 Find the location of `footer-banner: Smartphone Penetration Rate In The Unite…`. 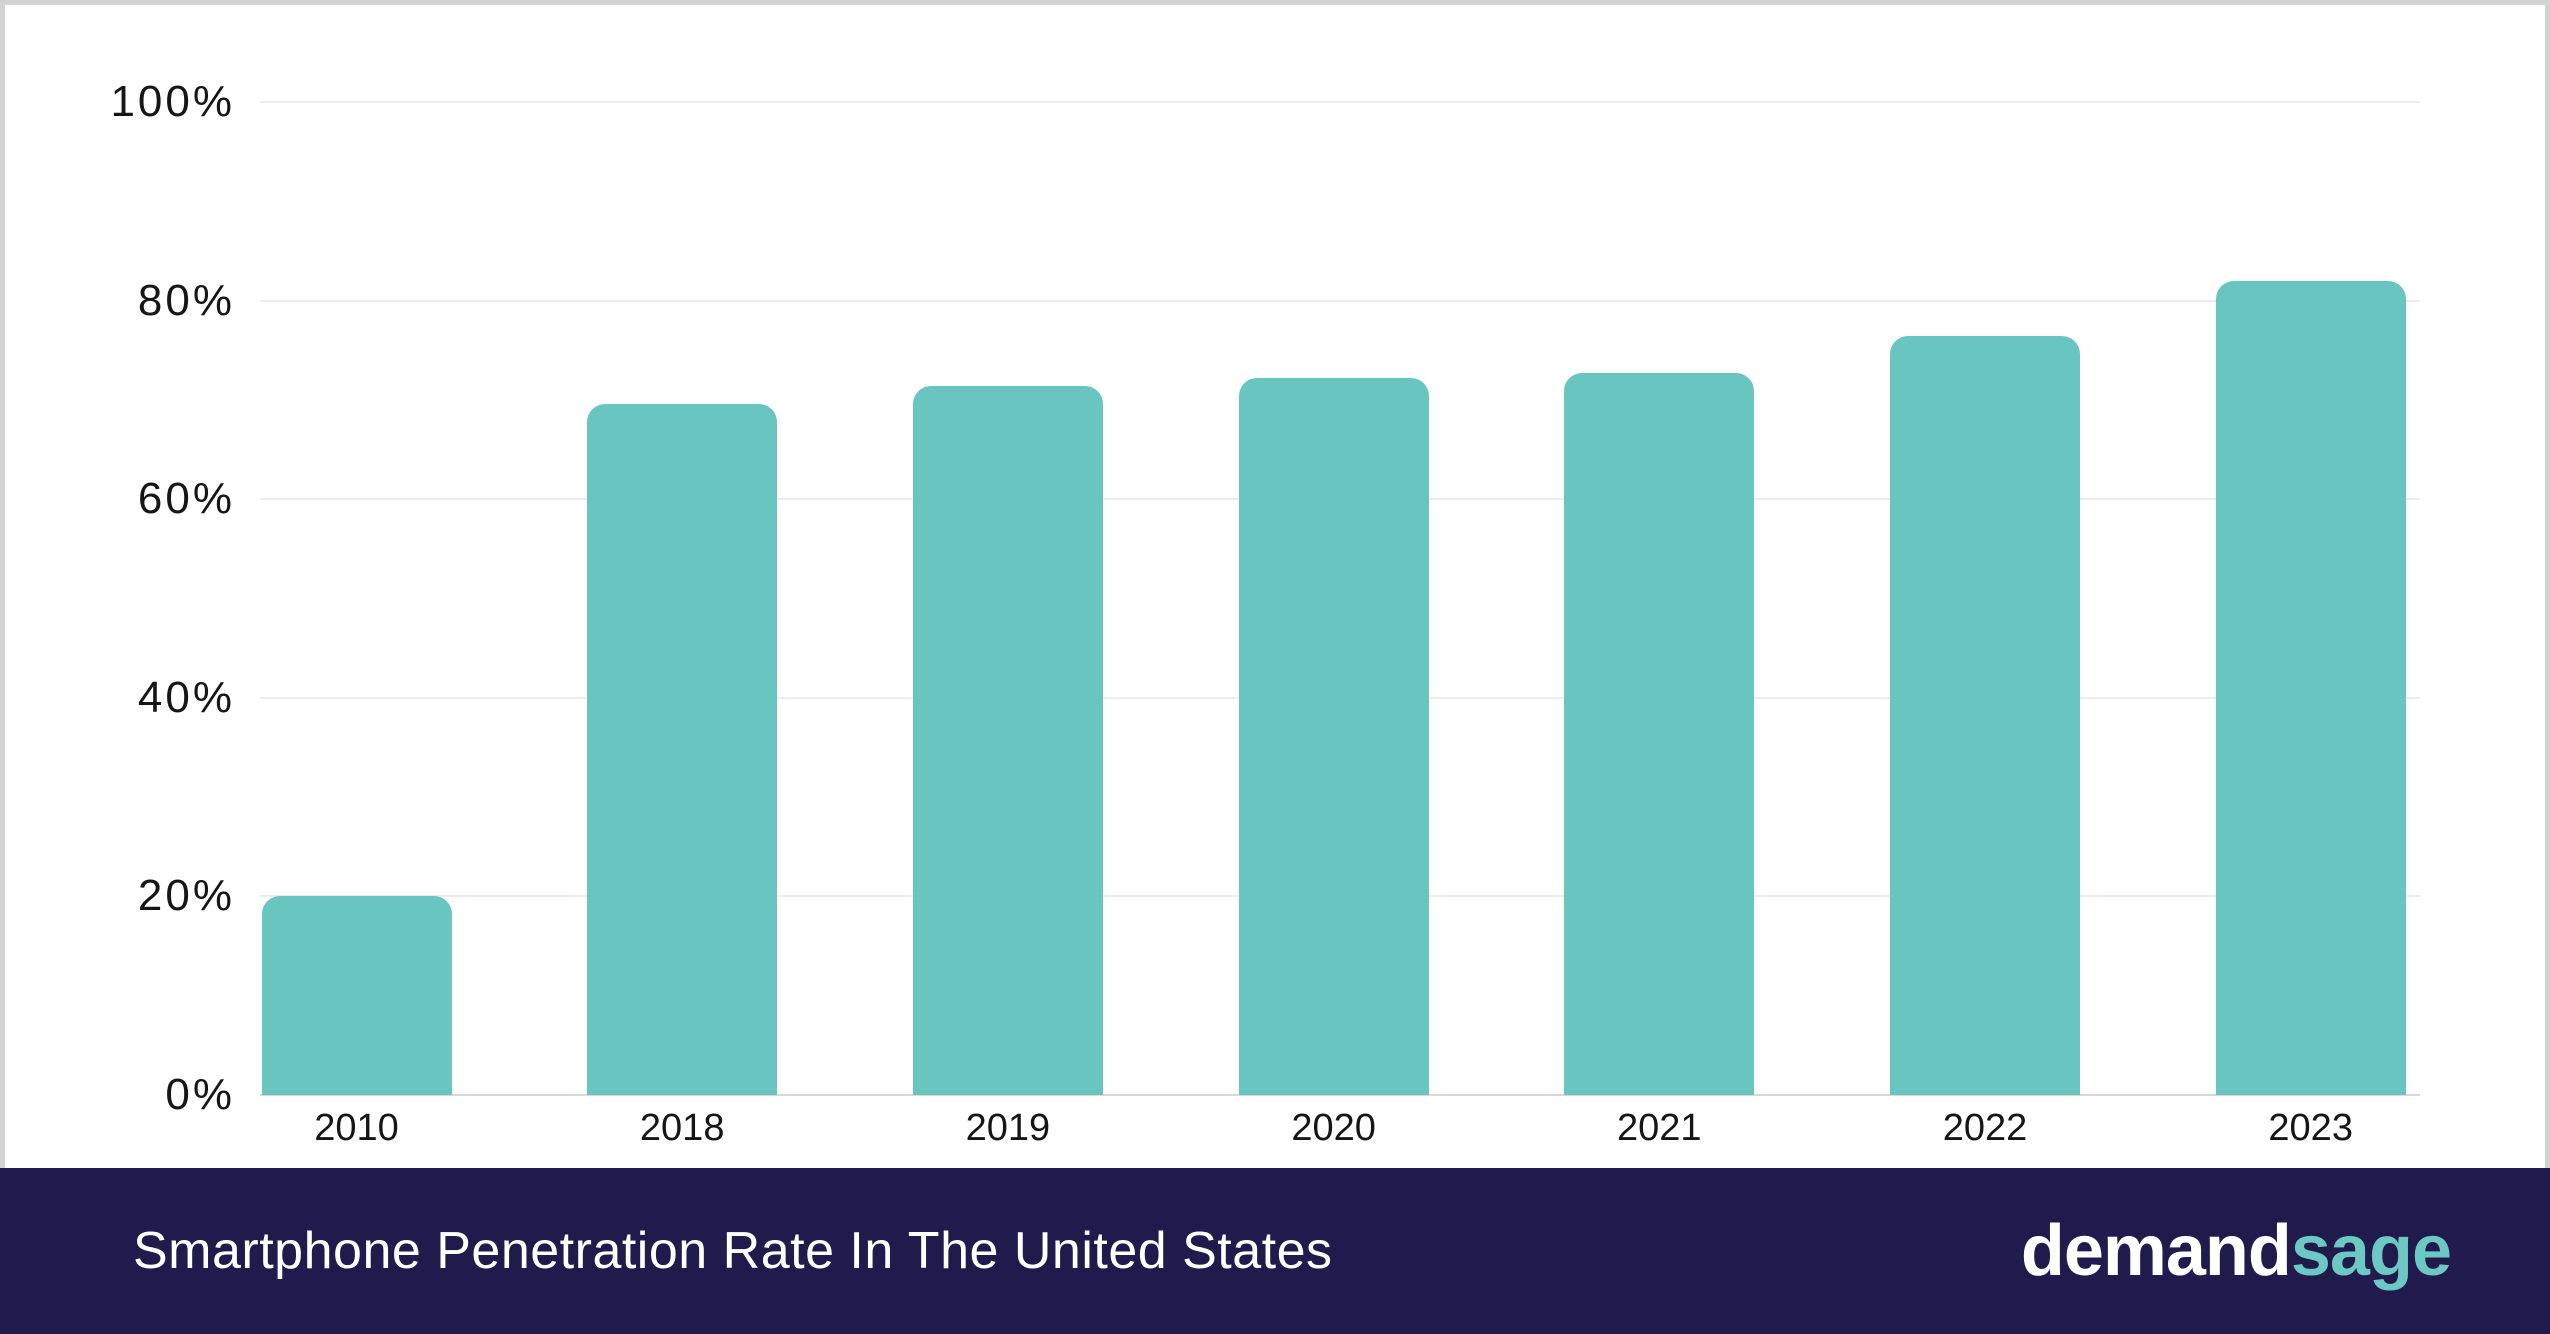

footer-banner: Smartphone Penetration Rate In The Unite… is located at coordinates (1275, 1251).